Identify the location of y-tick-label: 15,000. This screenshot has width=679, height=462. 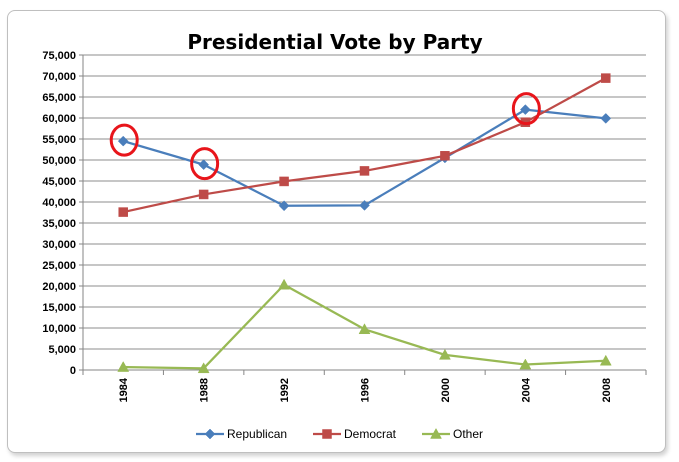
(59, 308).